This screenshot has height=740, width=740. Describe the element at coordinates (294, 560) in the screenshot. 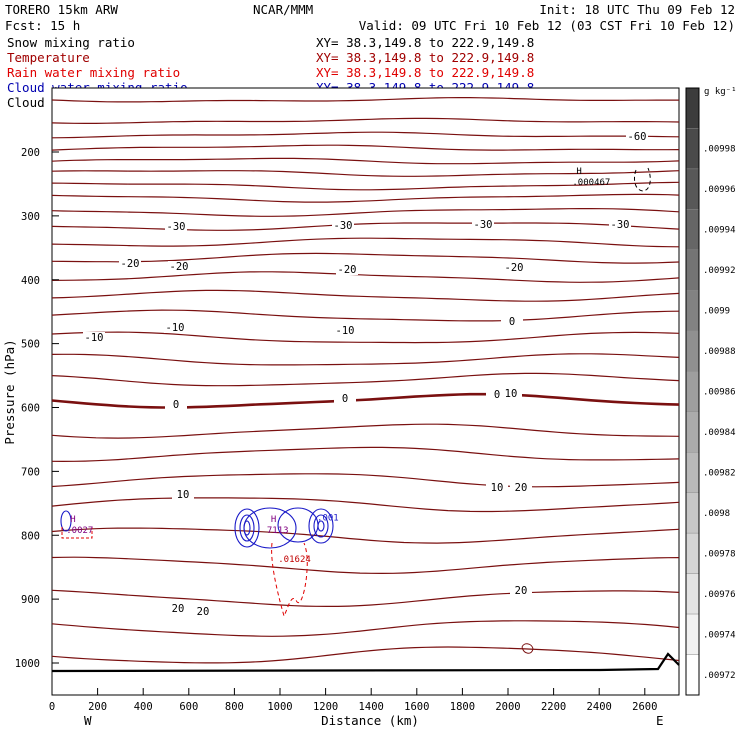

I see `extremum-value: .01624` at that location.